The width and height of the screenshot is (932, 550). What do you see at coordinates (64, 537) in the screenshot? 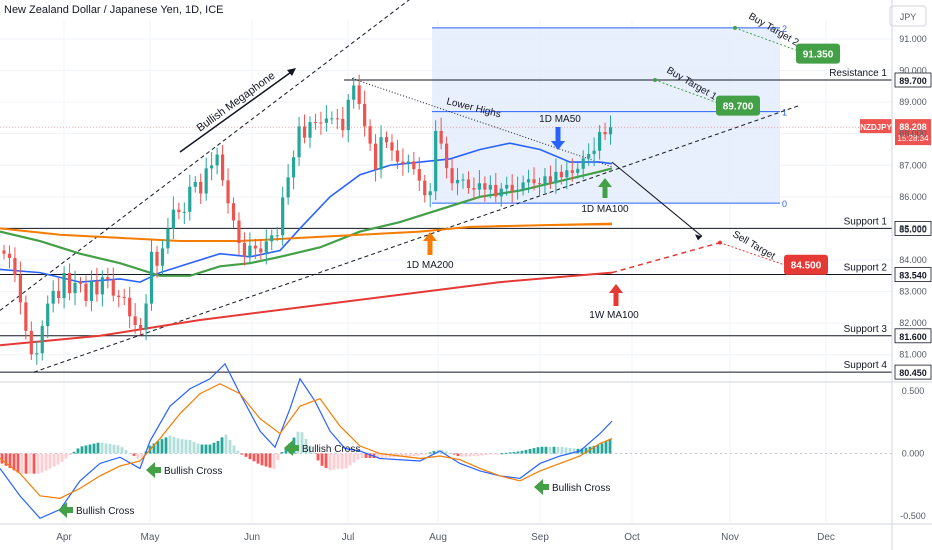
I see `time-axis-label: Apr` at bounding box center [64, 537].